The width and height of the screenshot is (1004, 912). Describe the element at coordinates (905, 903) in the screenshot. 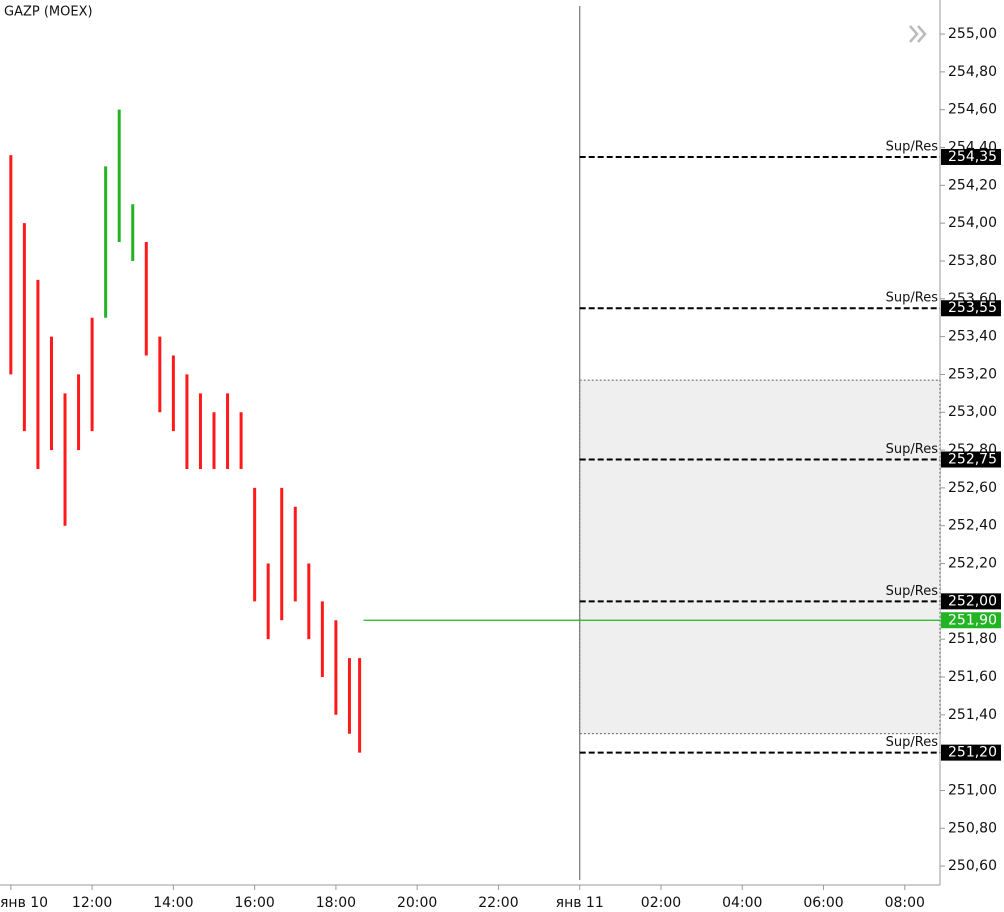

I see `x-tick-label: 08:00` at that location.